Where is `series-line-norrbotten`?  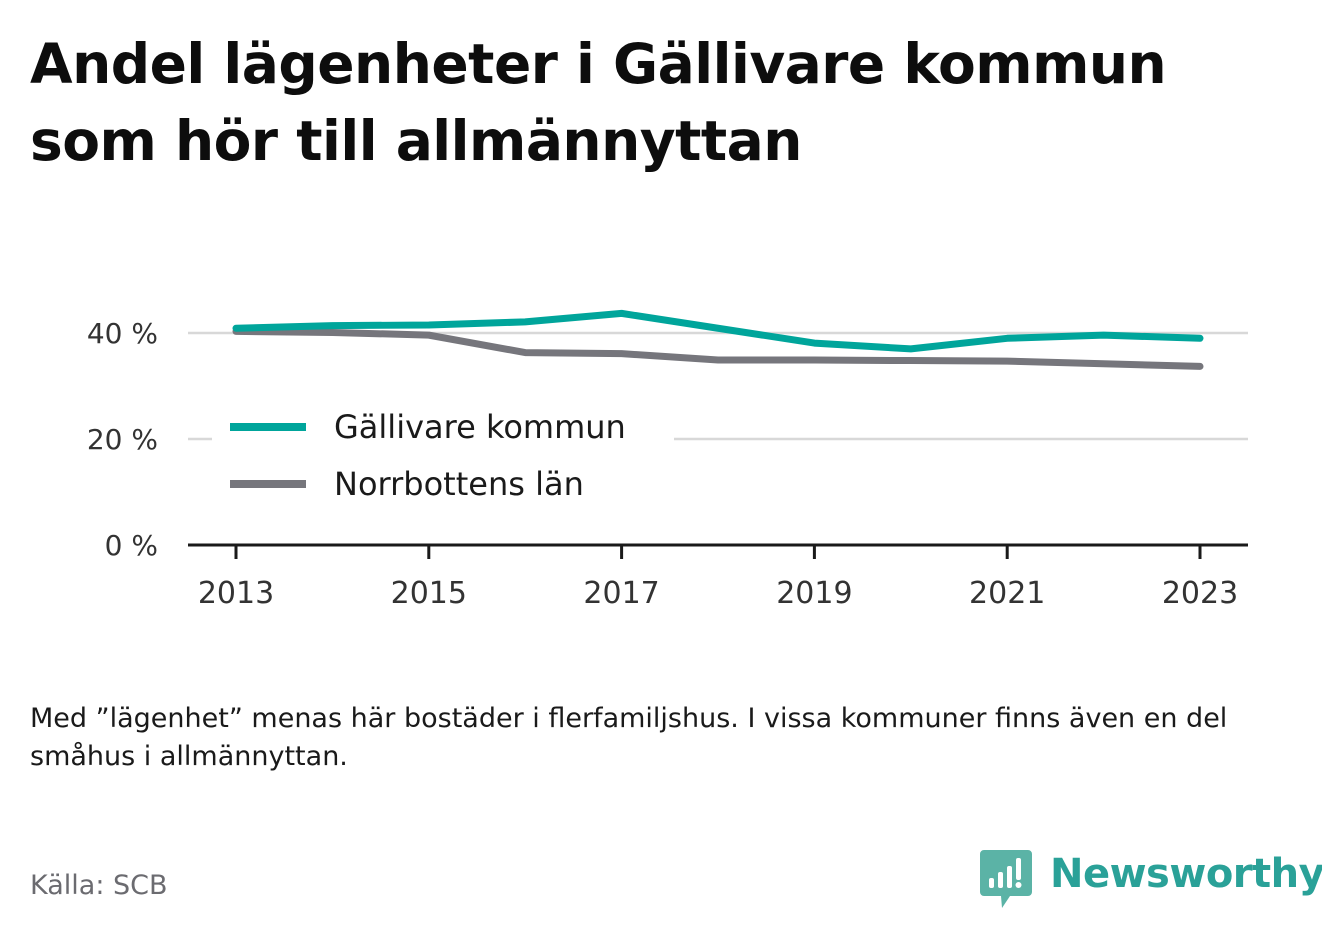 series-line-norrbotten is located at coordinates (718, 348).